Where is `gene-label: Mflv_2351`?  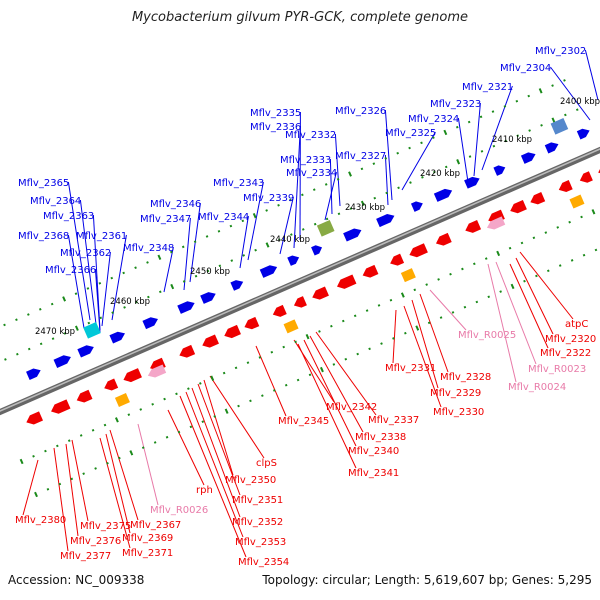
gene-label: Mflv_2351 is located at coordinates (257, 500).